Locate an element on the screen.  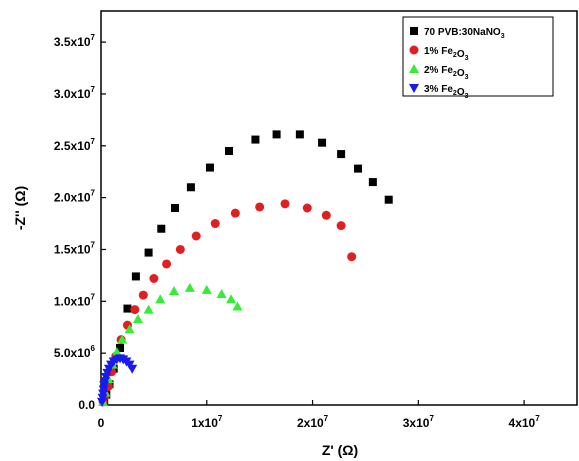
x-tick-label: 4x10⁷ is located at coordinates (525, 422).